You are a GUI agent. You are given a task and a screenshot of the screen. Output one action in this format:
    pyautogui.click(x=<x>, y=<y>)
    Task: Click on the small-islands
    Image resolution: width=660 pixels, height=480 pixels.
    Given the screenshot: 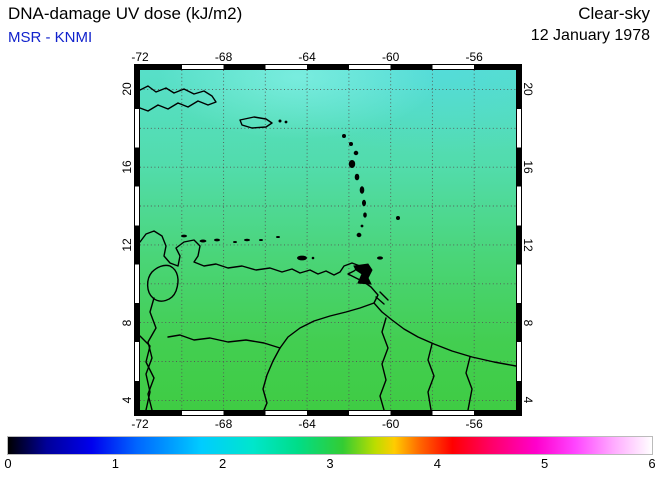 What is the action you would take?
    pyautogui.click(x=290, y=190)
    